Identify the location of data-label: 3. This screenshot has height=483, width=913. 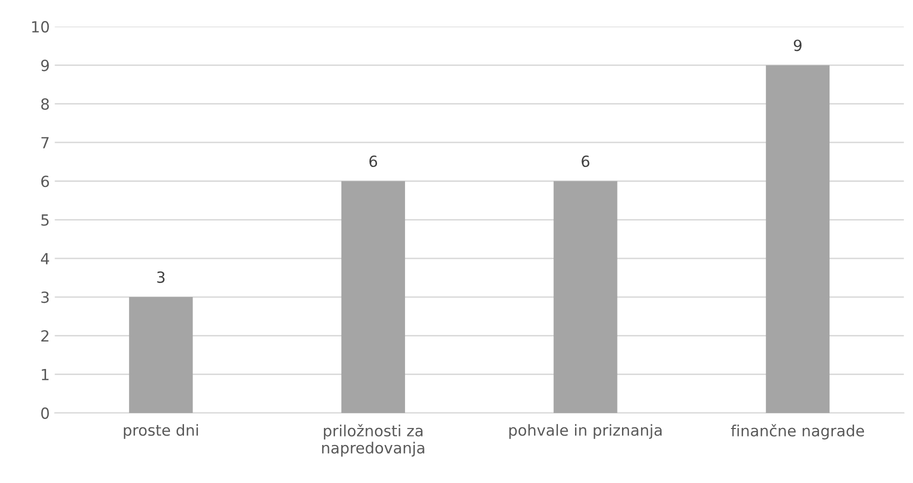
(161, 277).